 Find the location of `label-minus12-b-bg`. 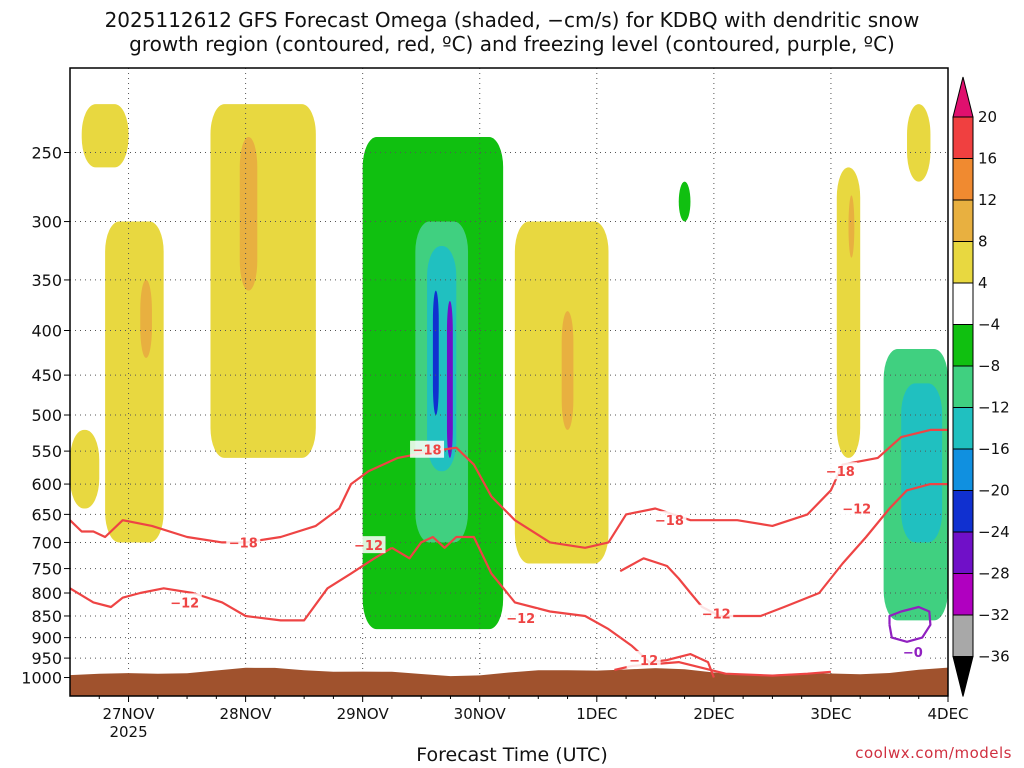

label-minus12-b-bg is located at coordinates (368, 545).